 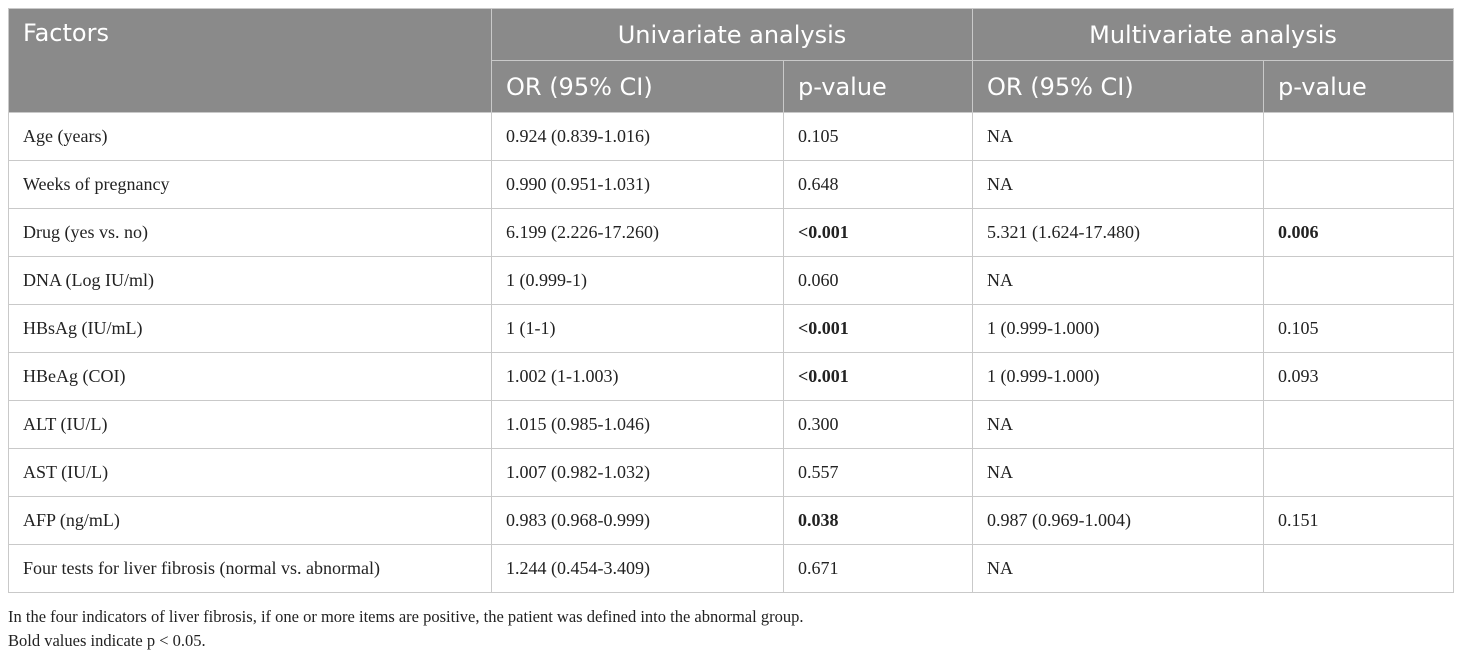 What do you see at coordinates (1359, 86) in the screenshot?
I see `header-multi-p: p-value` at bounding box center [1359, 86].